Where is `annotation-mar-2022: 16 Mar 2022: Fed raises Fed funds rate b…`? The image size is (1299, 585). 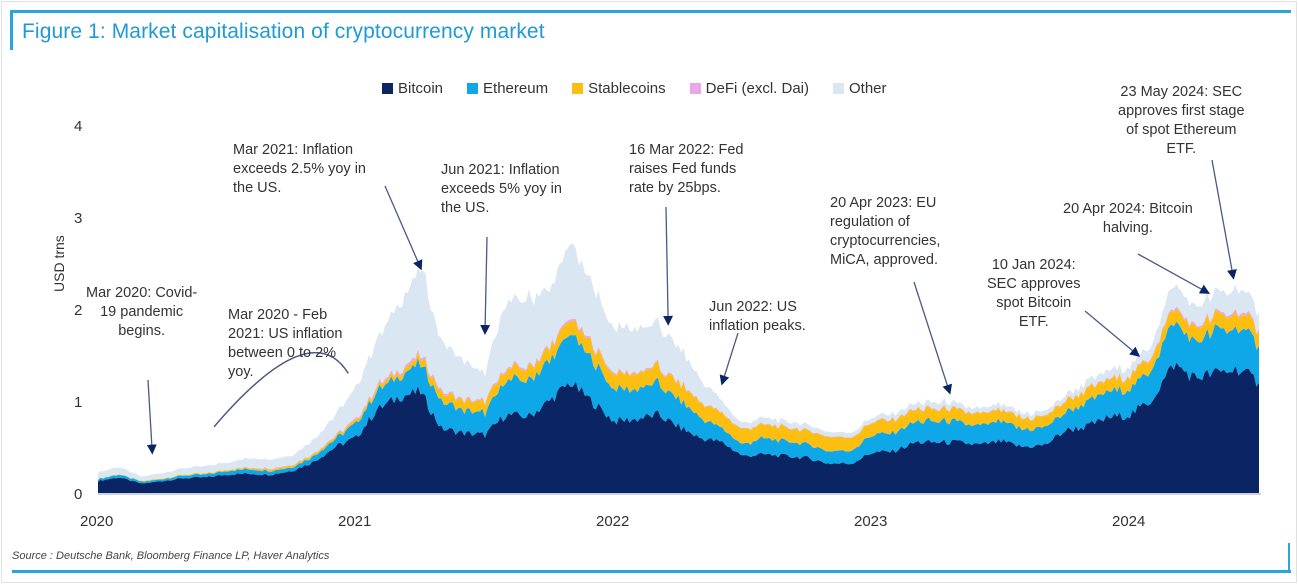 annotation-mar-2022: 16 Mar 2022: Fed raises Fed funds rate b… is located at coordinates (686, 169).